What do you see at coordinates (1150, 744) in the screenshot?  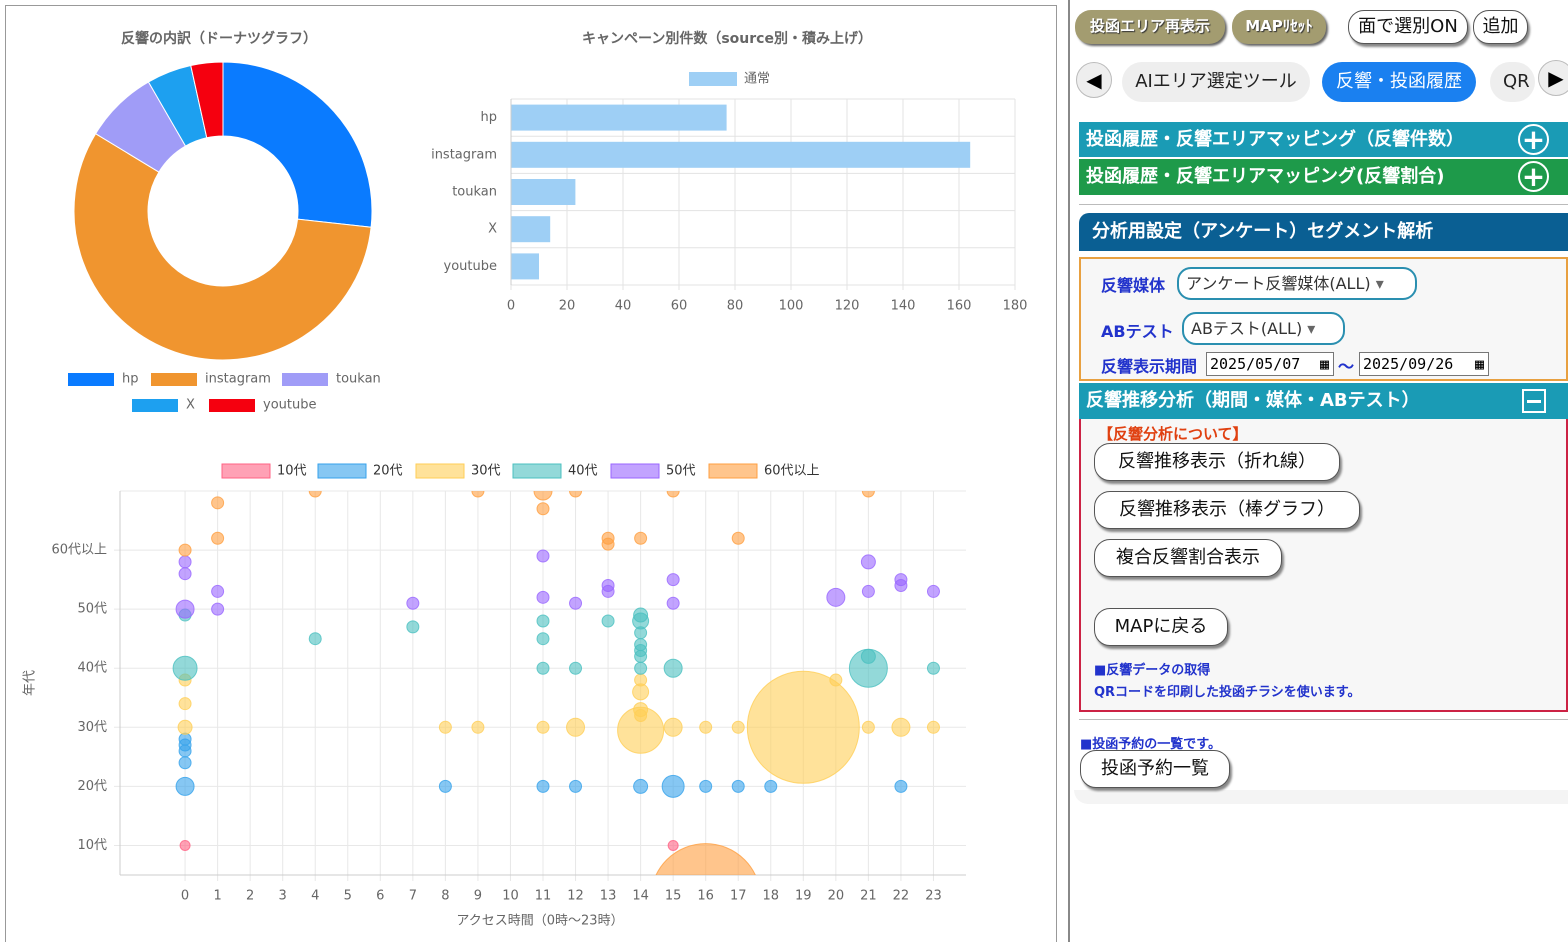 I see `note: ■投函予約の一覧です。` at bounding box center [1150, 744].